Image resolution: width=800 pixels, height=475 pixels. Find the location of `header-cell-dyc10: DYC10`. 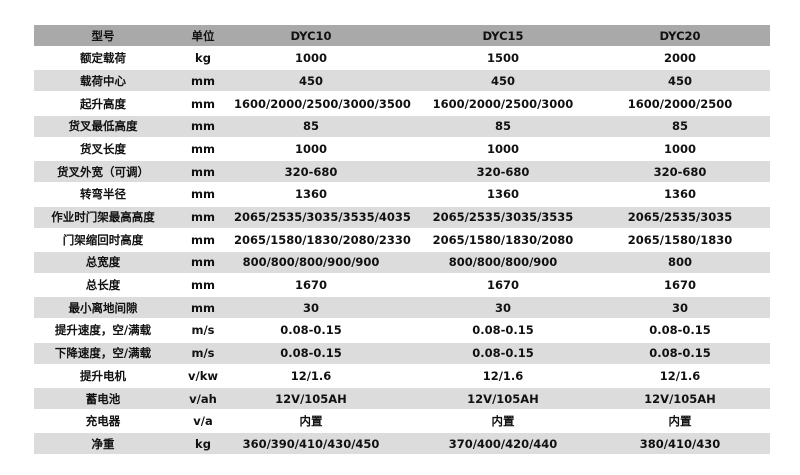

header-cell-dyc10: DYC10 is located at coordinates (311, 35).